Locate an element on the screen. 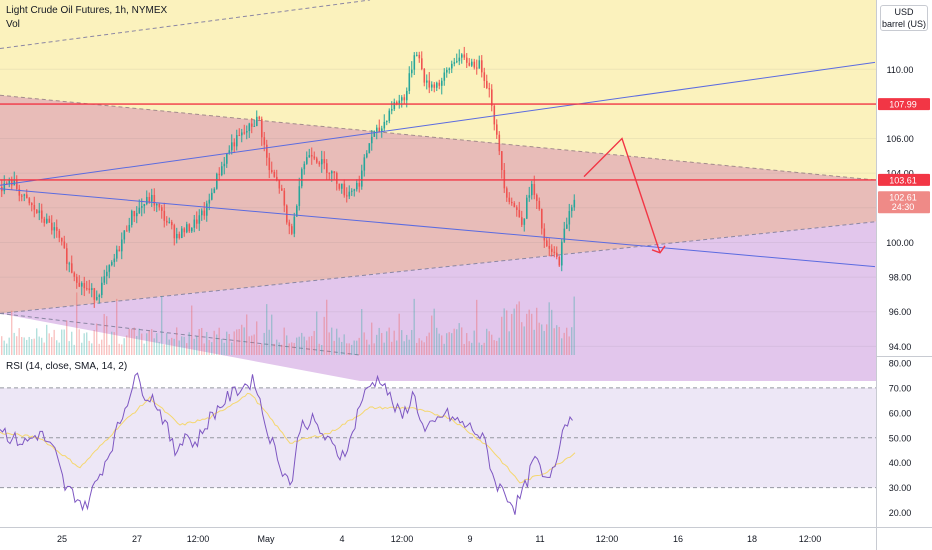  time-tick-label: 18 is located at coordinates (752, 539).